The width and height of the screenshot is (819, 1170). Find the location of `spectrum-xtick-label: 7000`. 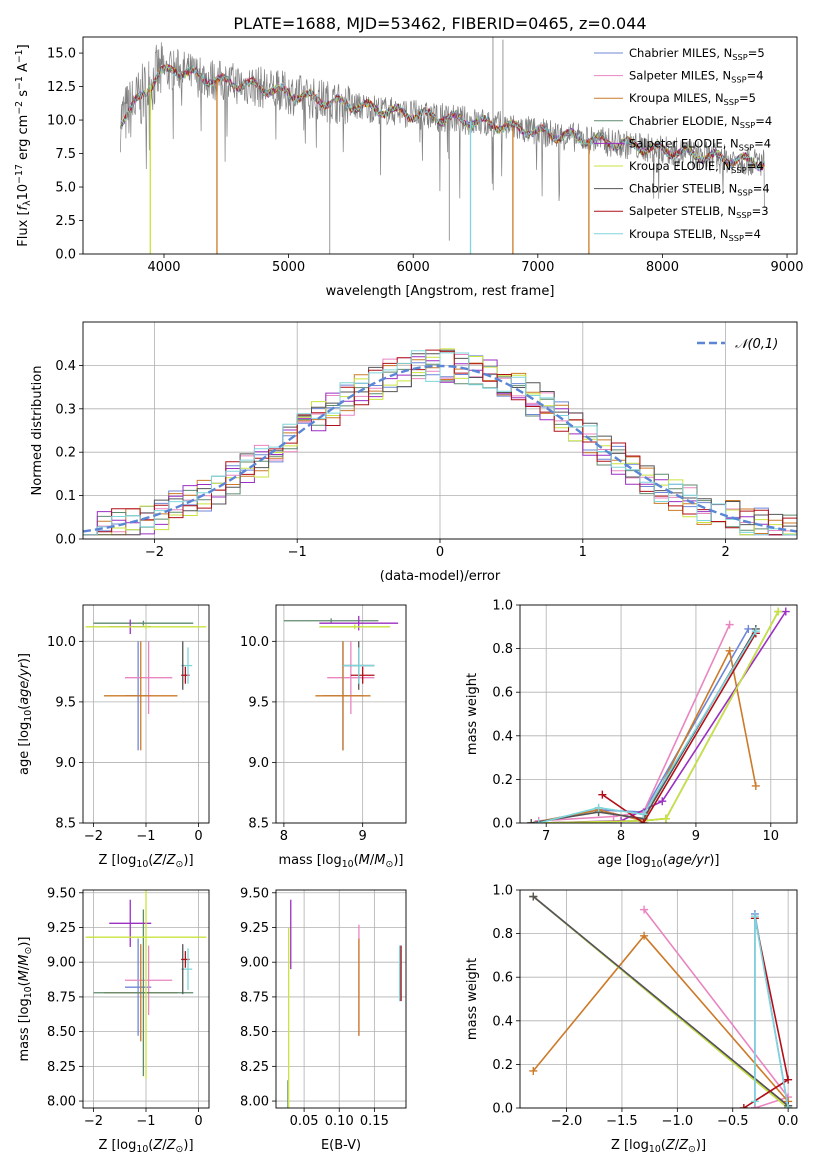

spectrum-xtick-label: 7000 is located at coordinates (537, 267).